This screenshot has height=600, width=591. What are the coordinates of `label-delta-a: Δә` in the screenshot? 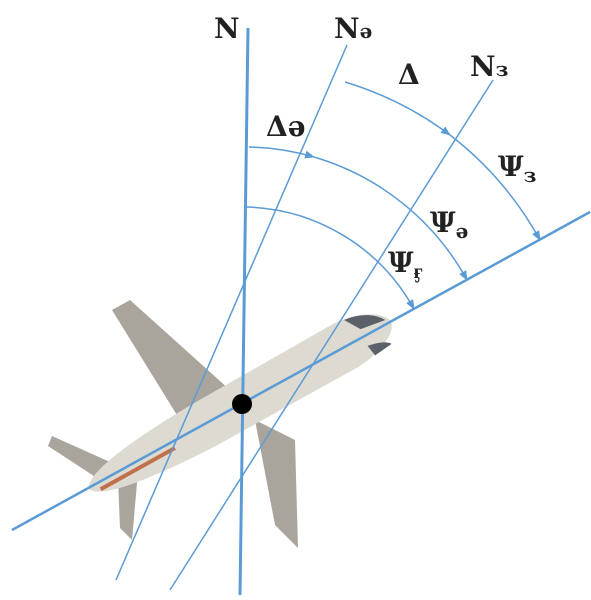 It's located at (286, 126).